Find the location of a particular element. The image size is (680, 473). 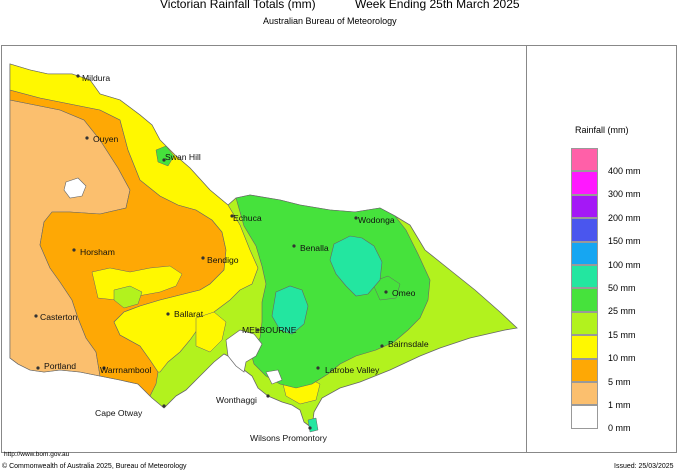

town-label-ballarat: Ballarat is located at coordinates (189, 314).